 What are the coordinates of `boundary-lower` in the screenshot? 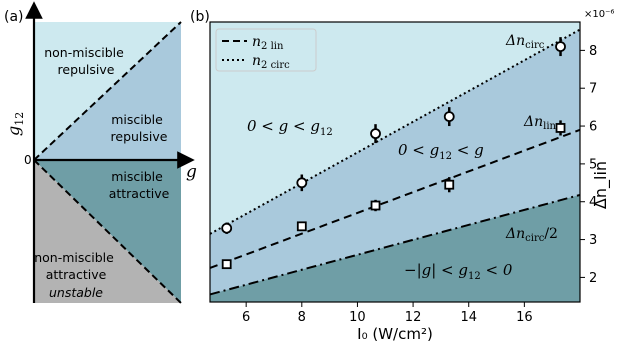 It's located at (107, 231).